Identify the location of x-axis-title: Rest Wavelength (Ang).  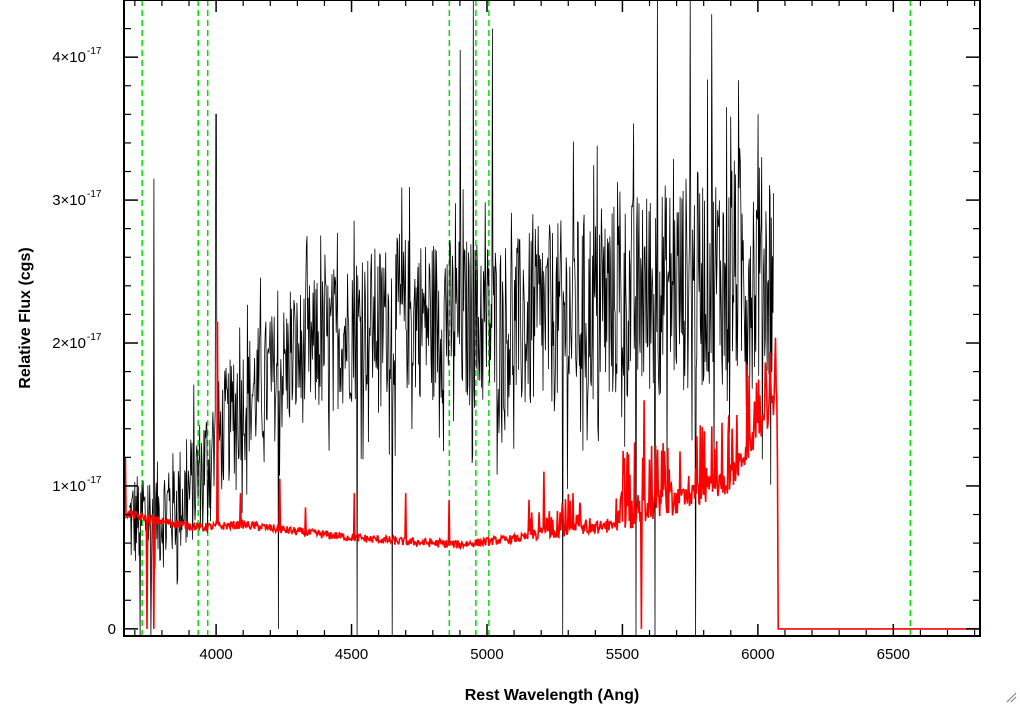
(552, 695).